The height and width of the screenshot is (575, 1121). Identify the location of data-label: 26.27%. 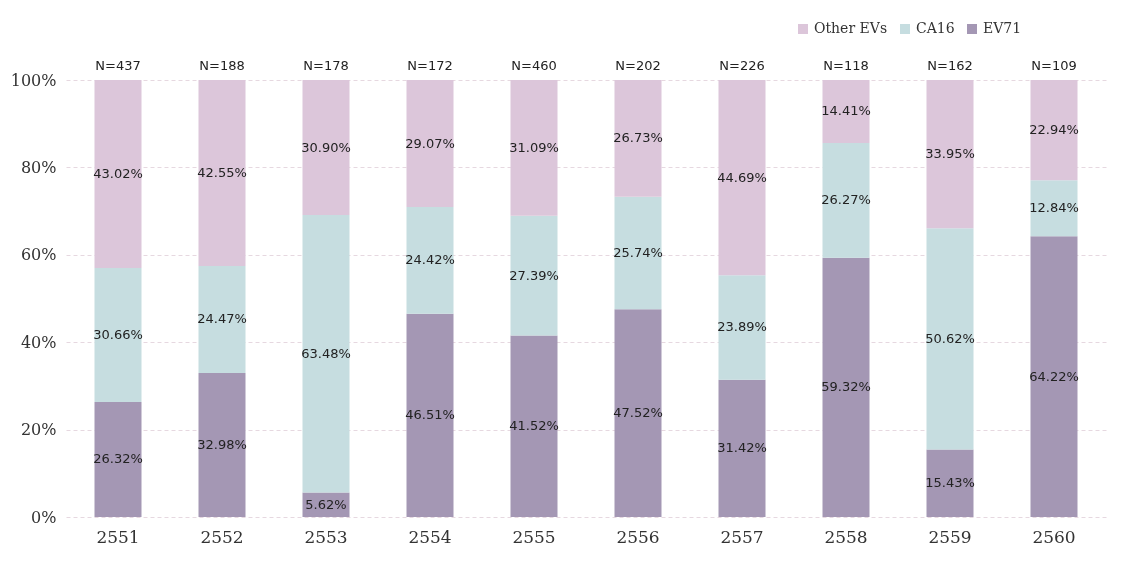
(846, 200).